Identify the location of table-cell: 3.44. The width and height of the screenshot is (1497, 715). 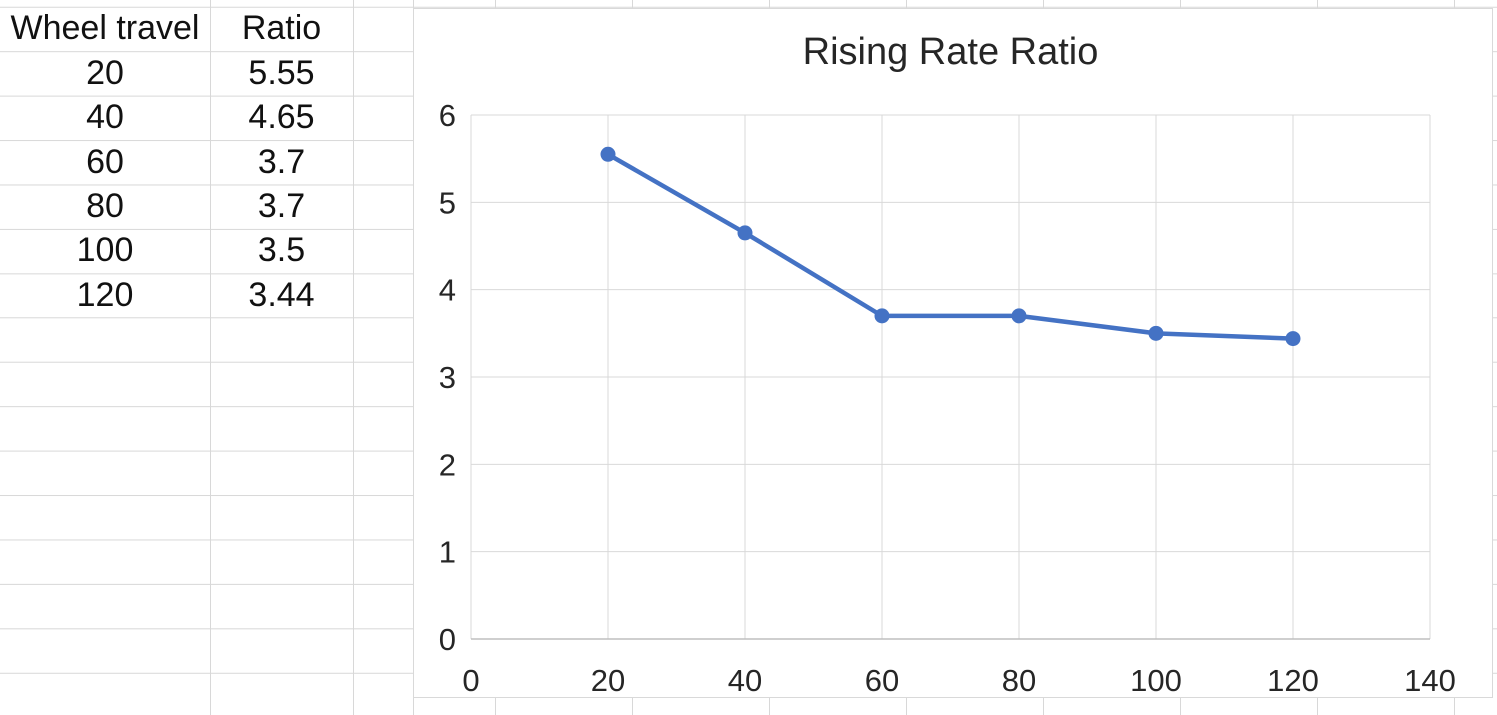
(281, 294).